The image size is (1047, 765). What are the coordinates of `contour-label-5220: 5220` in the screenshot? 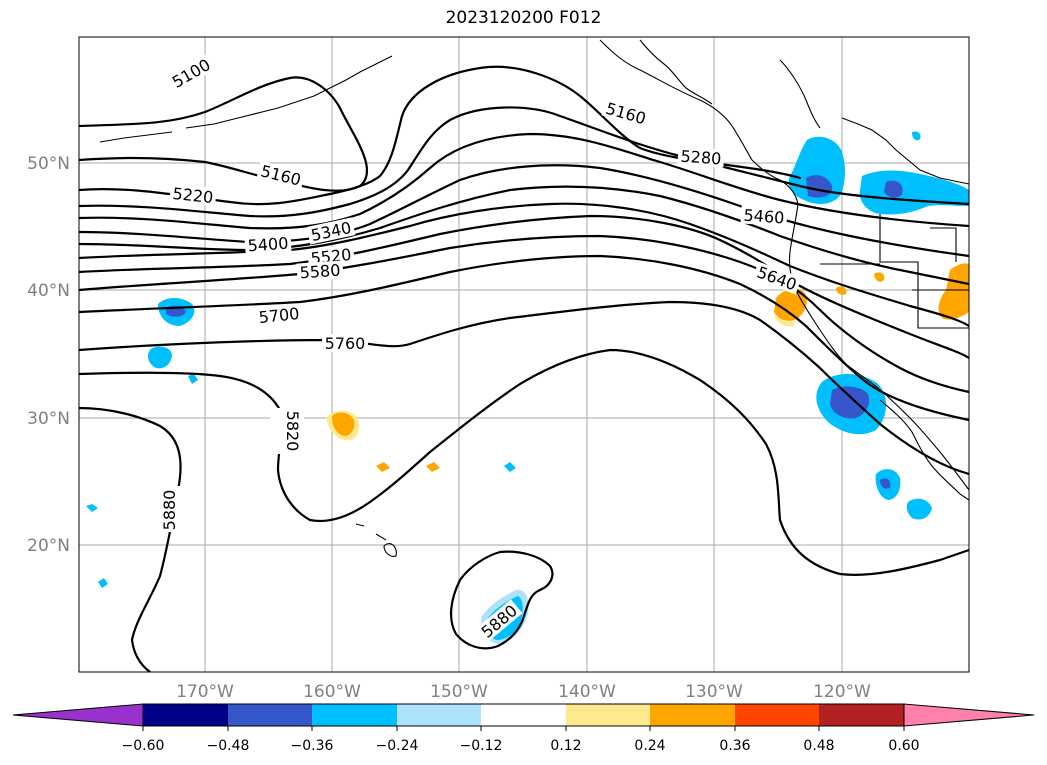 It's located at (193, 195).